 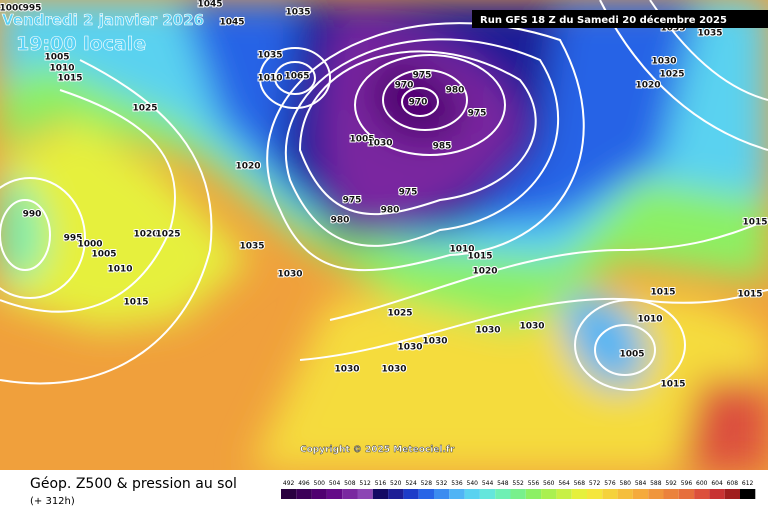 What do you see at coordinates (549, 483) in the screenshot?
I see `colorbar-label: 560` at bounding box center [549, 483].